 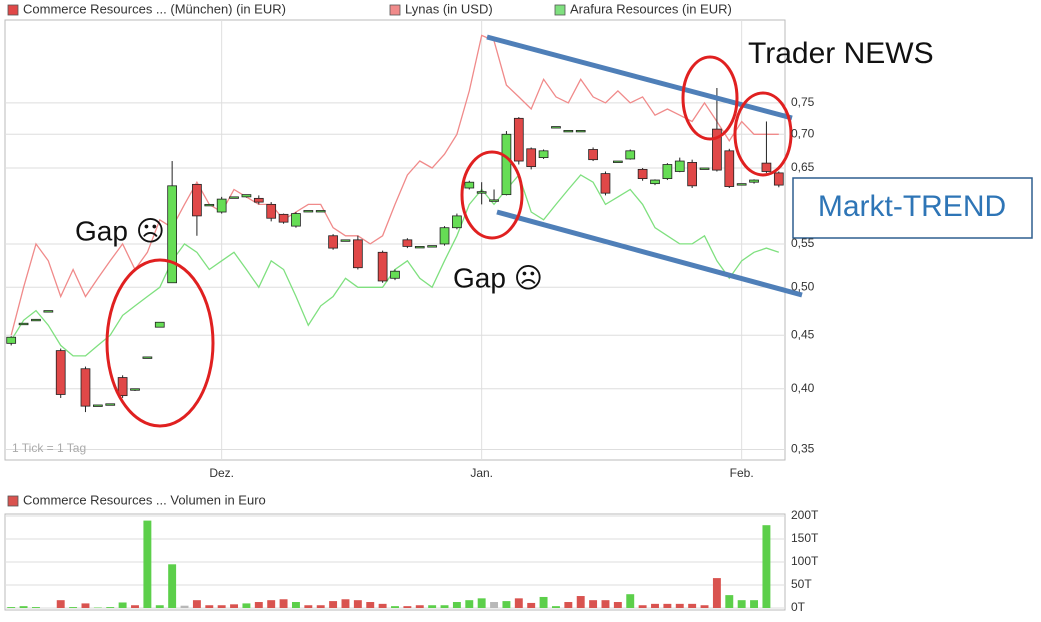 What do you see at coordinates (803, 388) in the screenshot?
I see `y-tick-label: 0,40` at bounding box center [803, 388].